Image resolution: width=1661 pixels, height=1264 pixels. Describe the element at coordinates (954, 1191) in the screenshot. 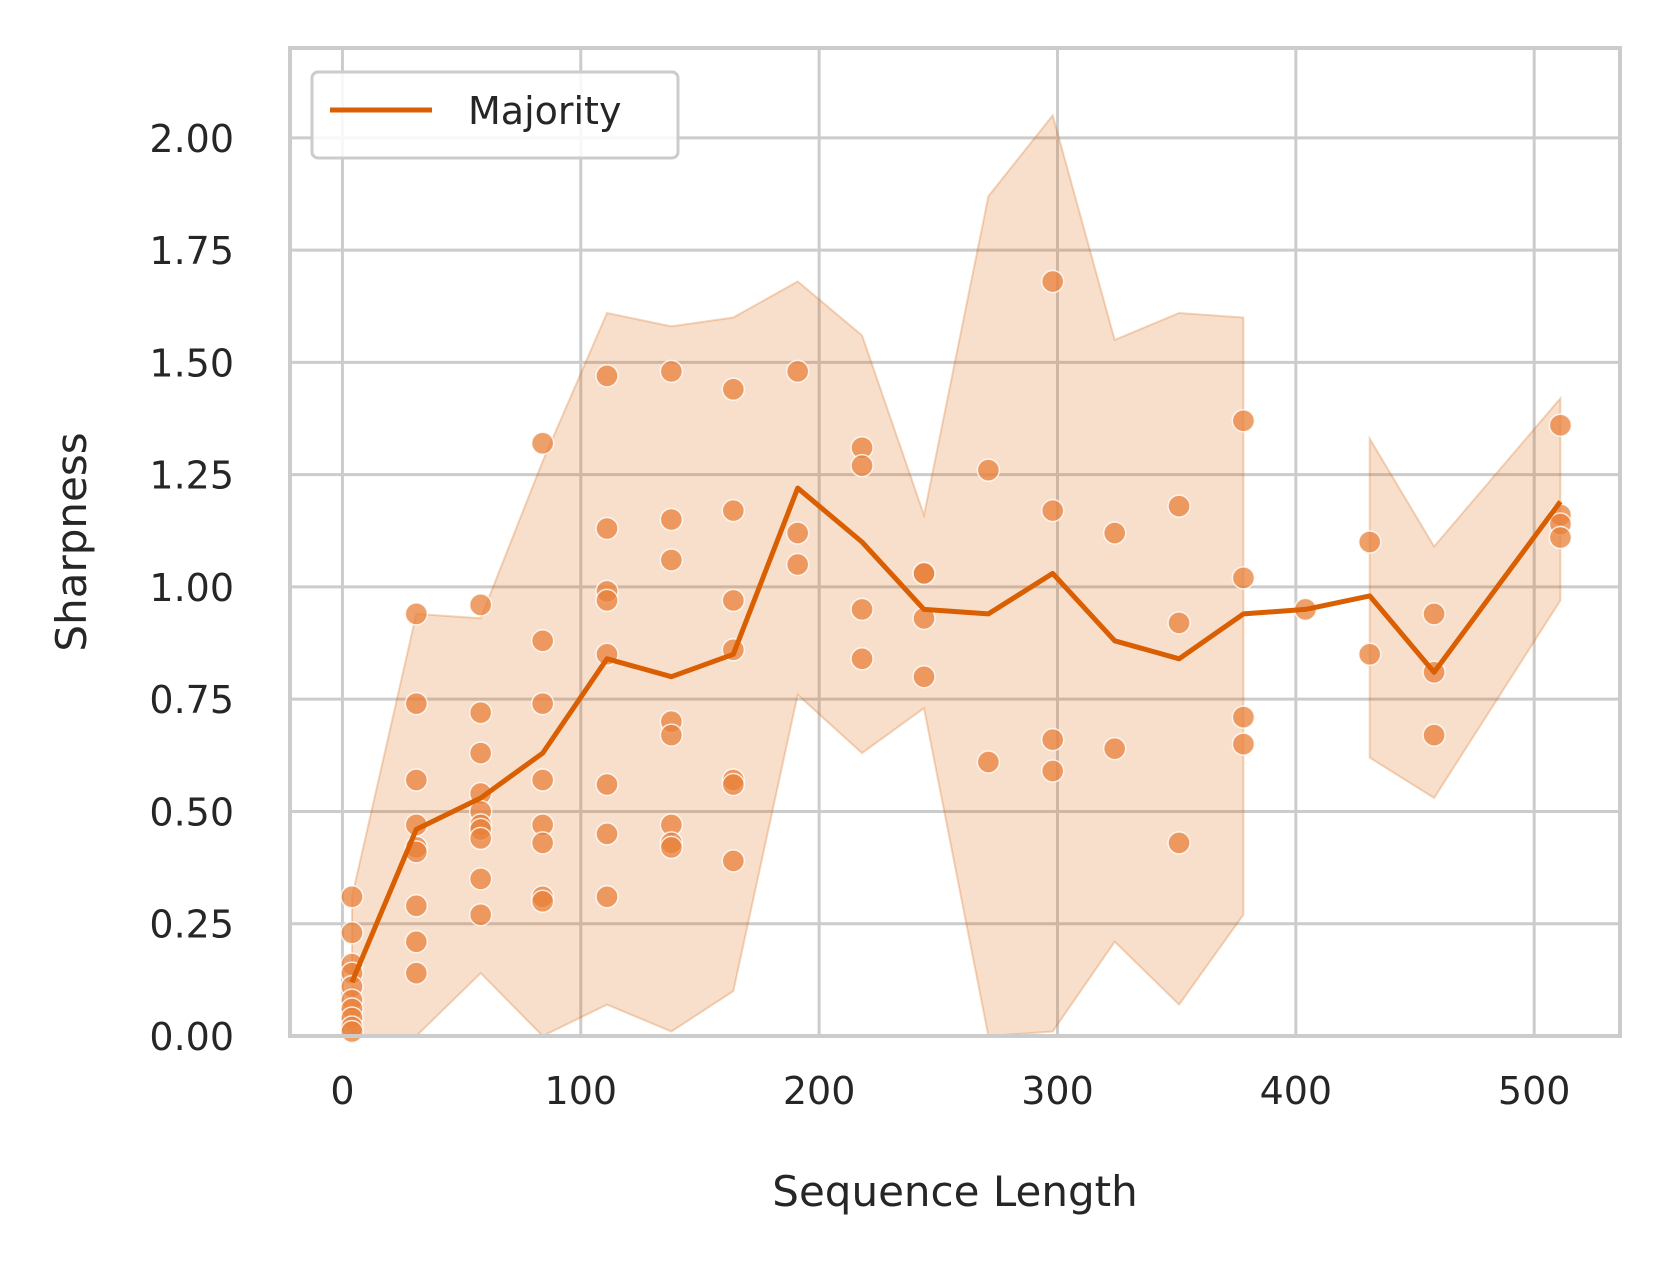

I see `x-axis-label: Sequence Length` at that location.